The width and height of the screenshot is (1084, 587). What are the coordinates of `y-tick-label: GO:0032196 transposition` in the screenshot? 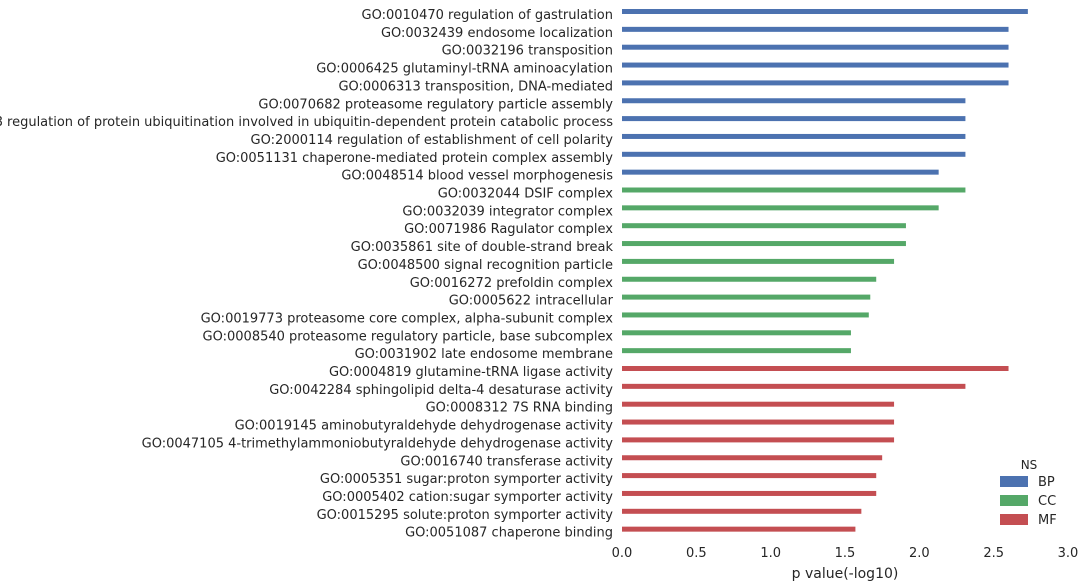 It's located at (527, 51).